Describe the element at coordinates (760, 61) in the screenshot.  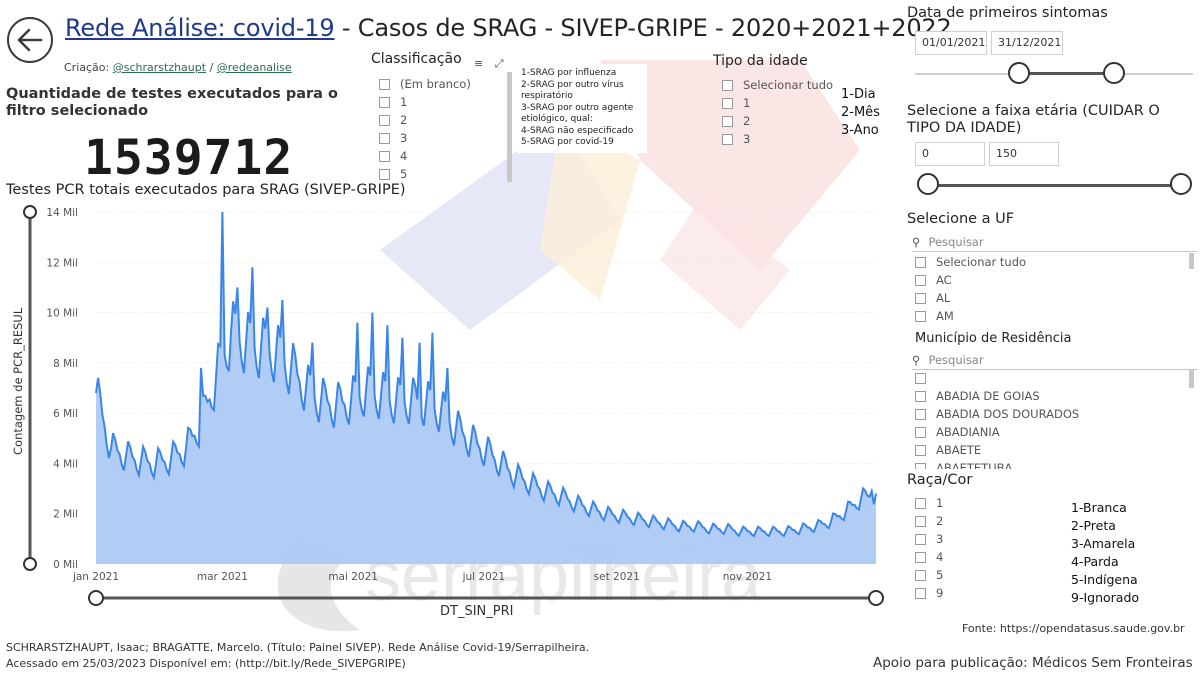
I see `tipo-idade-title: Tipo da idade` at that location.